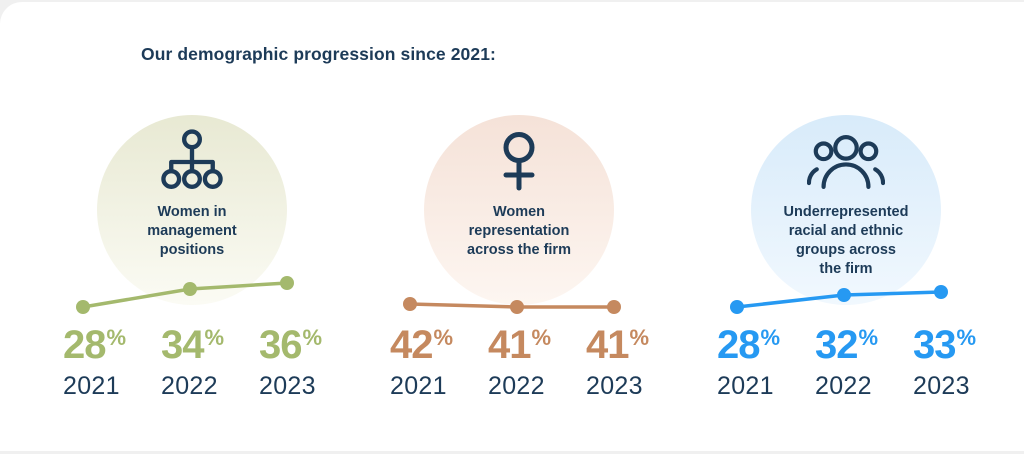  Describe the element at coordinates (422, 345) in the screenshot. I see `percent-value: 42%` at that location.